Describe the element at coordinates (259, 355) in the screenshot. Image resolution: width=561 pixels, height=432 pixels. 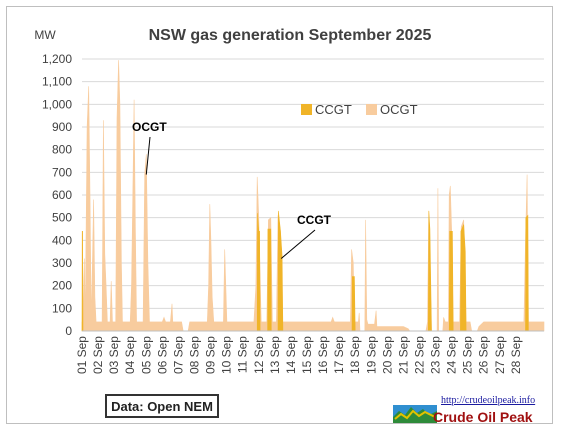
I see `x-tick-label: 12 Sep` at that location.